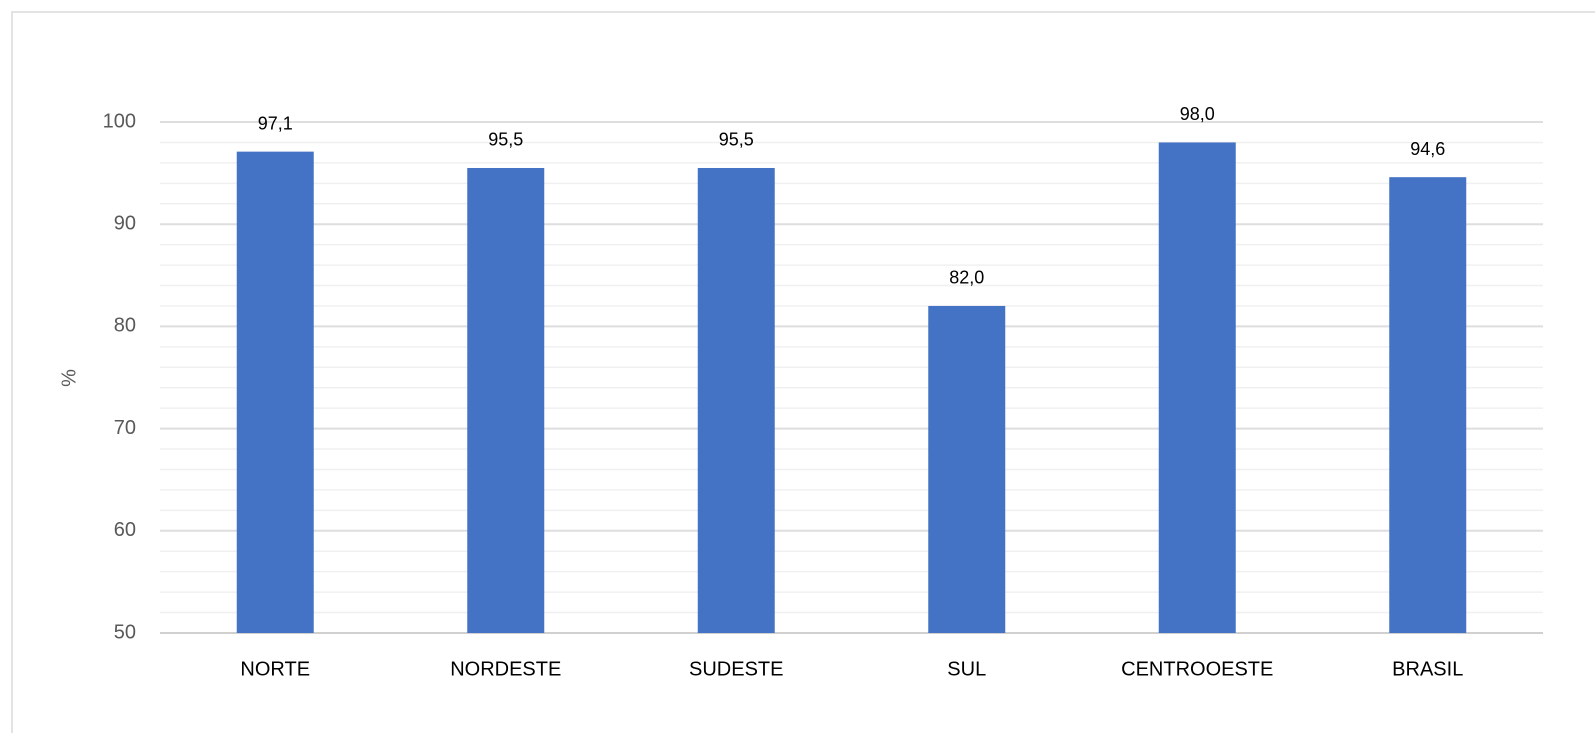 Image resolution: width=1595 pixels, height=733 pixels. What do you see at coordinates (1197, 114) in the screenshot?
I see `value-label: 98,0` at bounding box center [1197, 114].